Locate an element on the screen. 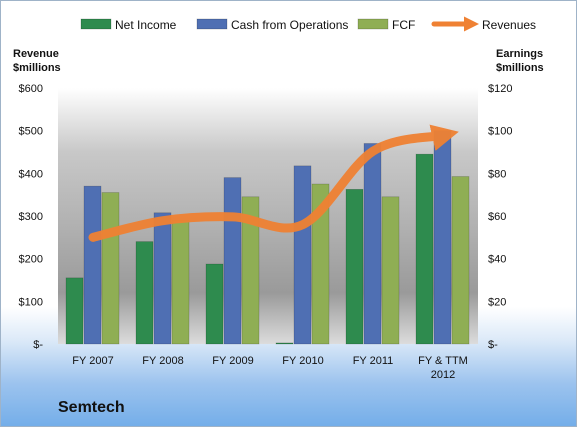  legend-label: FCF is located at coordinates (403, 25).